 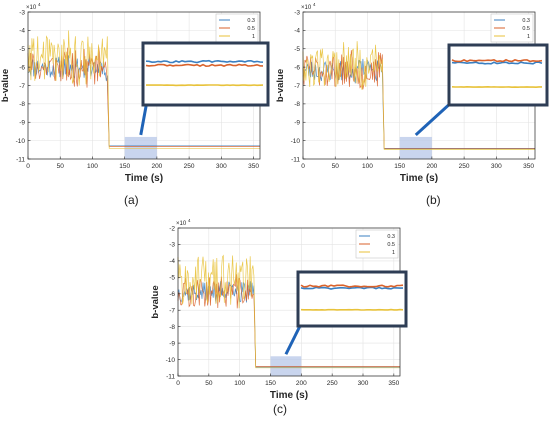 What do you see at coordinates (286, 366) in the screenshot?
I see `highlight-region` at bounding box center [286, 366].